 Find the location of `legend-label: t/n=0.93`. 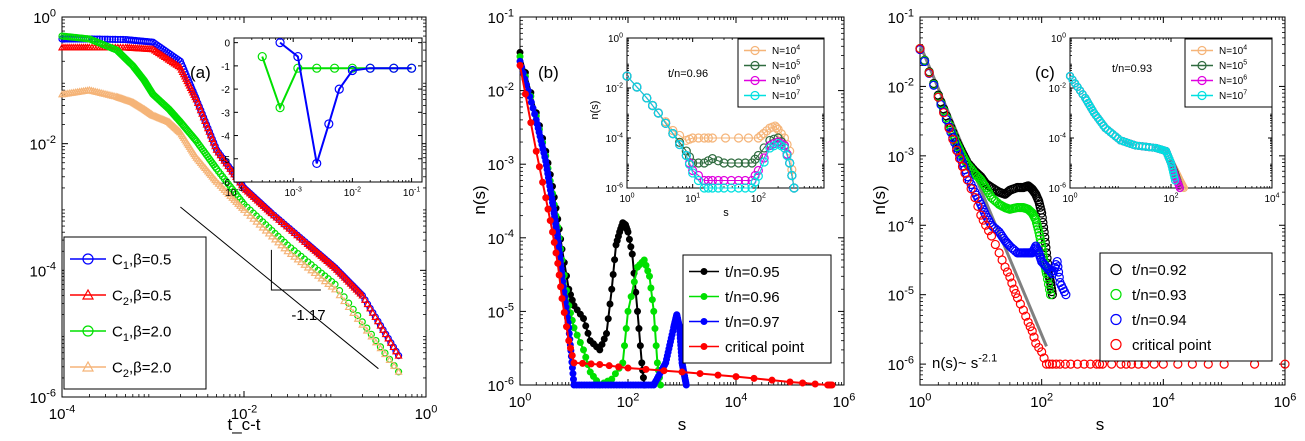

legend-label: t/n=0.93 is located at coordinates (1159, 295).